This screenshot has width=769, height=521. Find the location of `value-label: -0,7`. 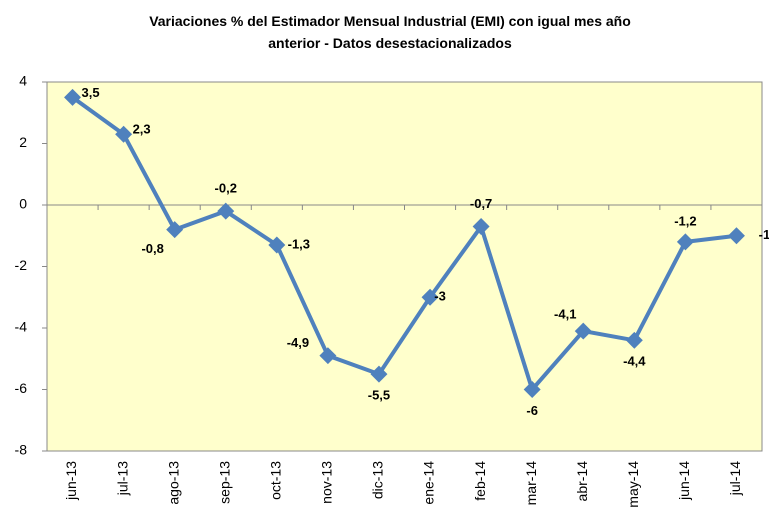

value-label: -0,7 is located at coordinates (481, 203).